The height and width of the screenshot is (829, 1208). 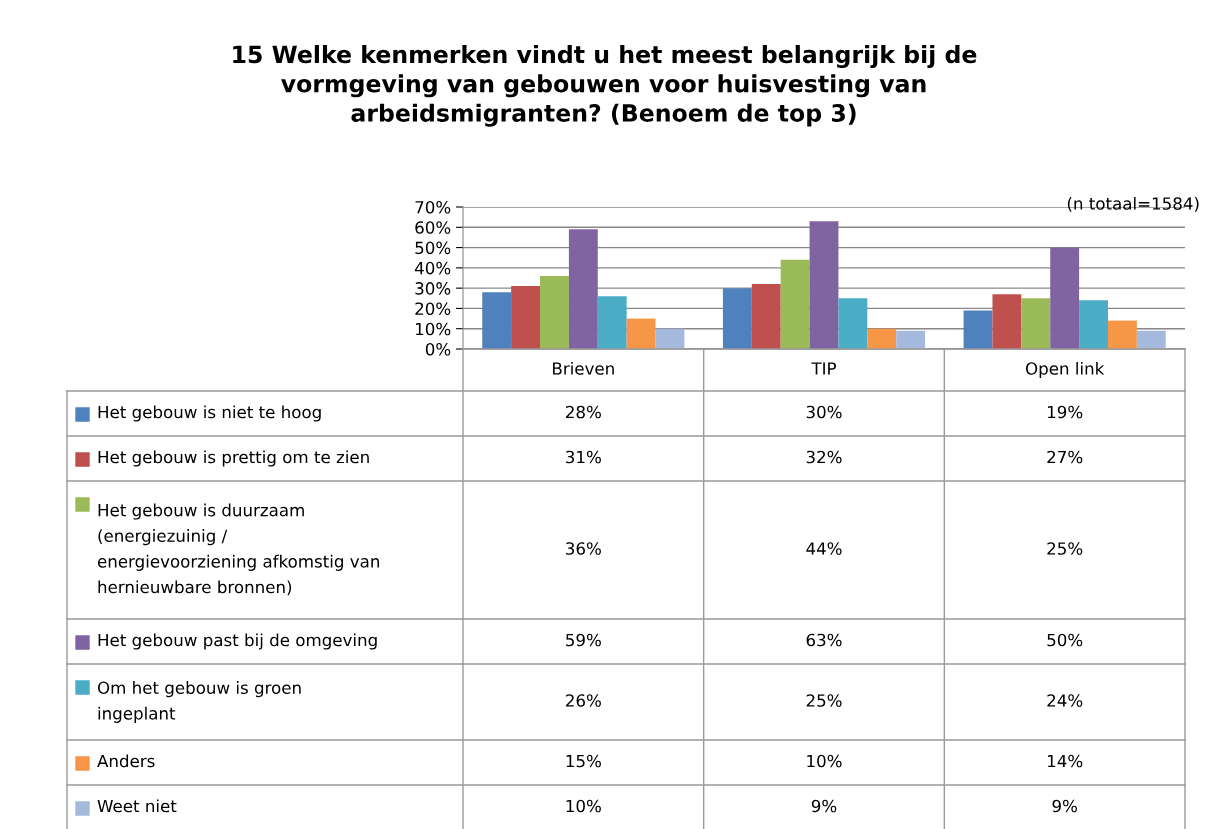 I want to click on chart-title: 15 Welke kenmerken vindt u het meest belangrijk bij de vormgeving van gebouwen voor huisvesting van arbeidsmigranten? (Benoem de top 3), so click(x=605, y=86).